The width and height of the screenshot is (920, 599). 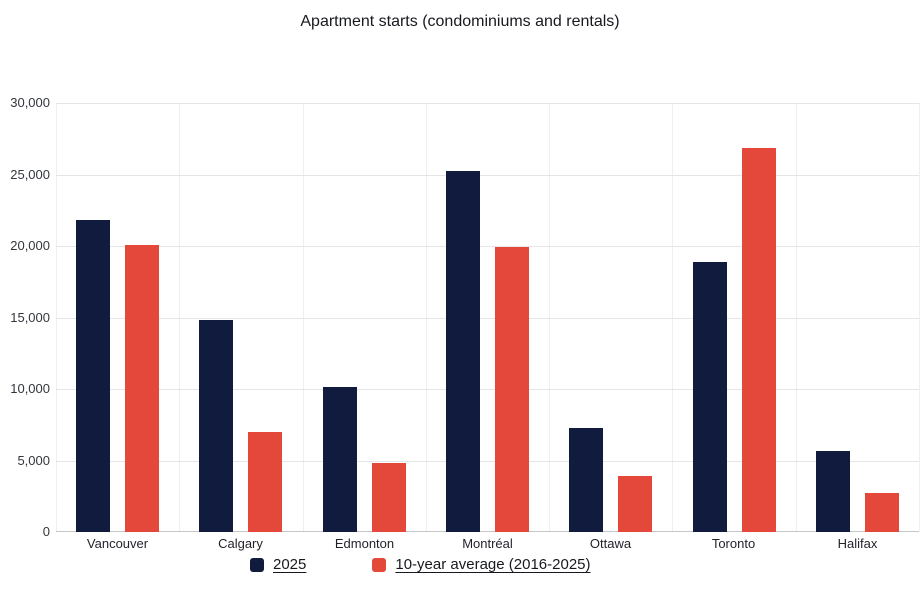 What do you see at coordinates (364, 543) in the screenshot?
I see `x-axis-label-edmonton: Edmonton` at bounding box center [364, 543].